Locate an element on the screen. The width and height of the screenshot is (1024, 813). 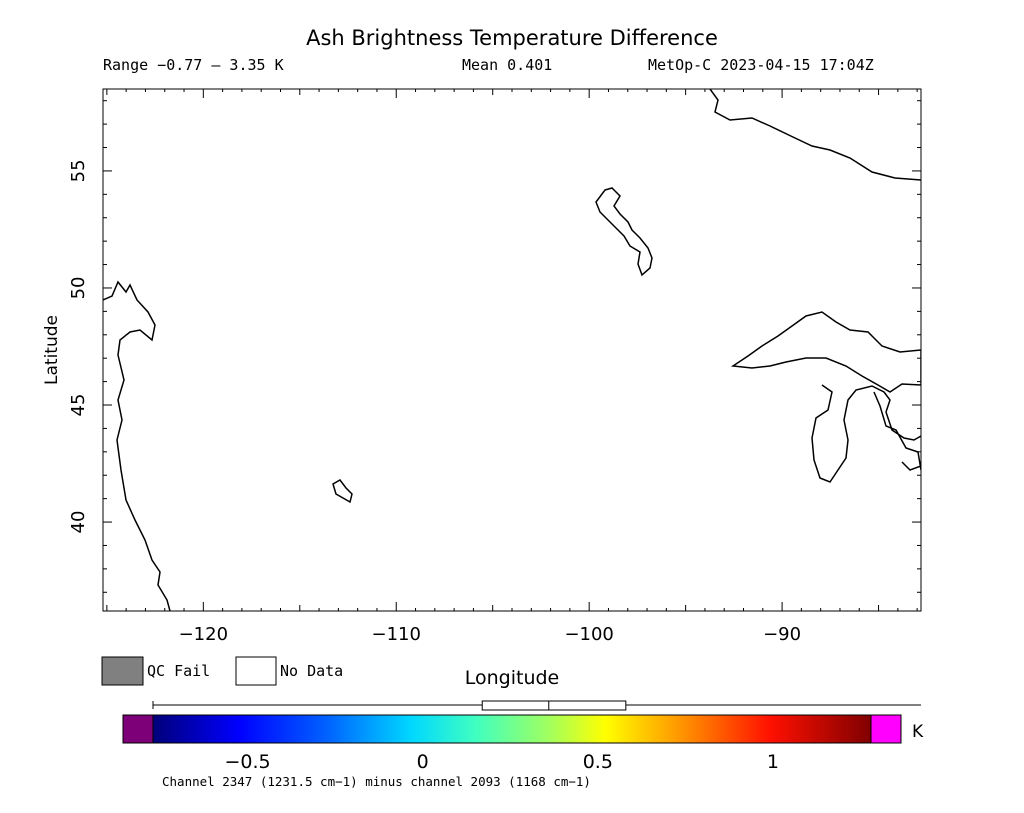
qc-fail-swatch is located at coordinates (122, 671).